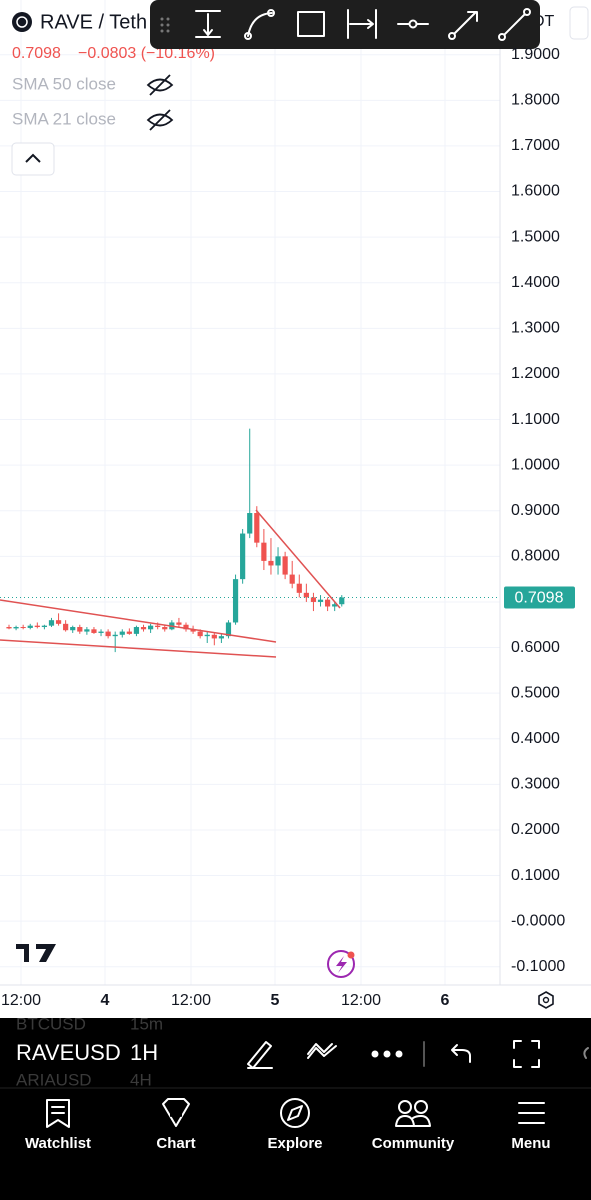 Image resolution: width=591 pixels, height=1200 pixels. I want to click on x-tick-label: 6, so click(445, 1000).